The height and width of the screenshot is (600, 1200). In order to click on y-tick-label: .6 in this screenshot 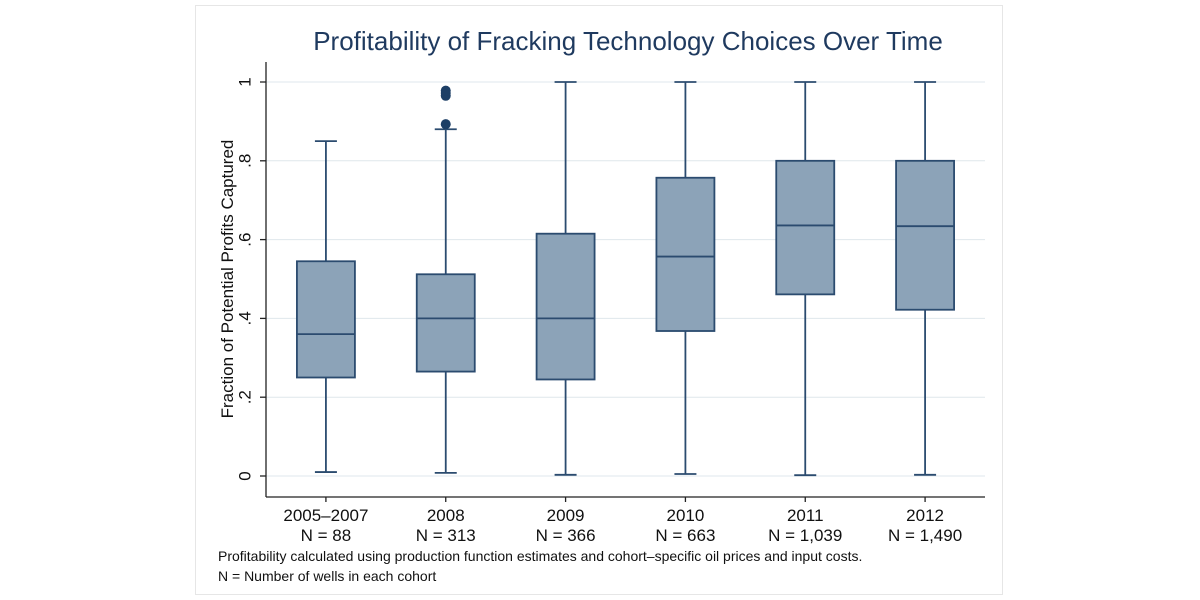, I will do `click(244, 240)`.